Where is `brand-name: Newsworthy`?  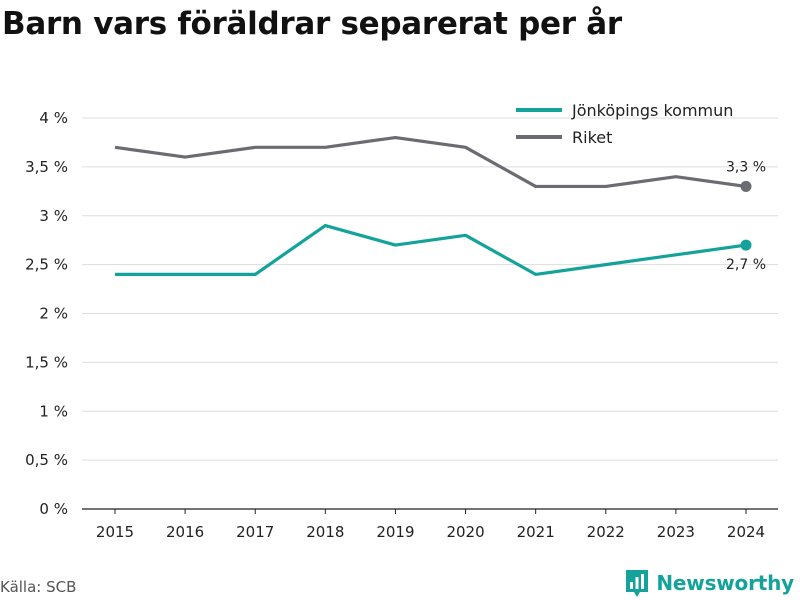 brand-name: Newsworthy is located at coordinates (725, 583).